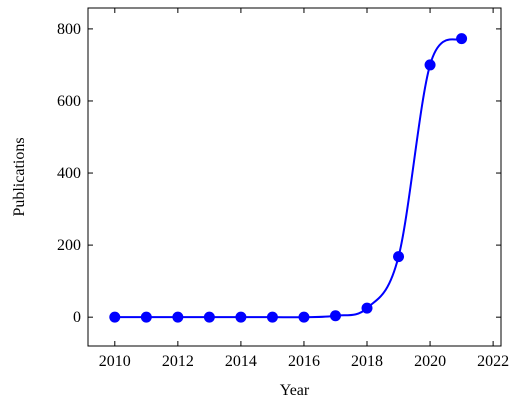  What do you see at coordinates (69, 101) in the screenshot?
I see `y-tick-label: 600` at bounding box center [69, 101].